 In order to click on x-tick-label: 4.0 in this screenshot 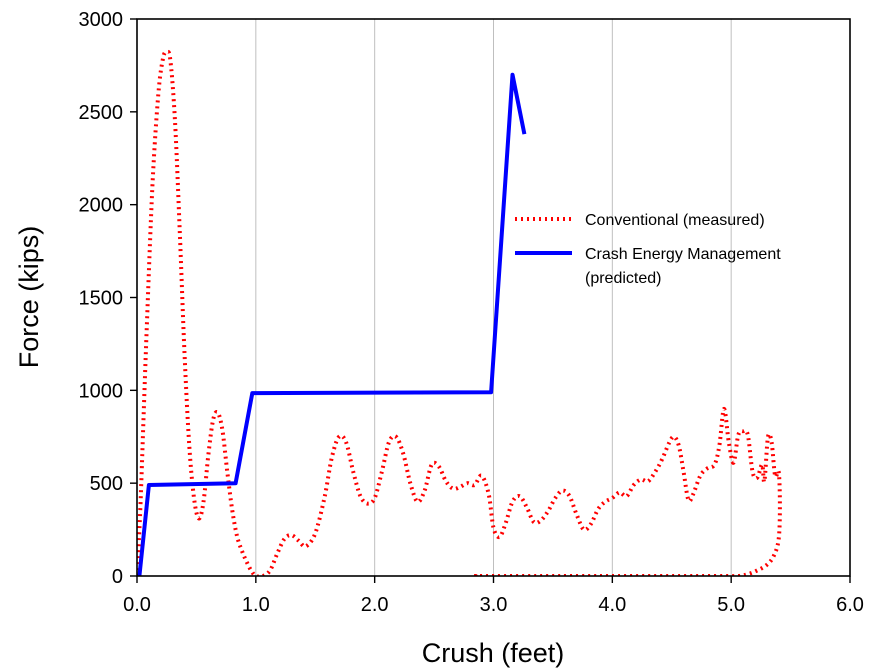, I will do `click(612, 605)`.